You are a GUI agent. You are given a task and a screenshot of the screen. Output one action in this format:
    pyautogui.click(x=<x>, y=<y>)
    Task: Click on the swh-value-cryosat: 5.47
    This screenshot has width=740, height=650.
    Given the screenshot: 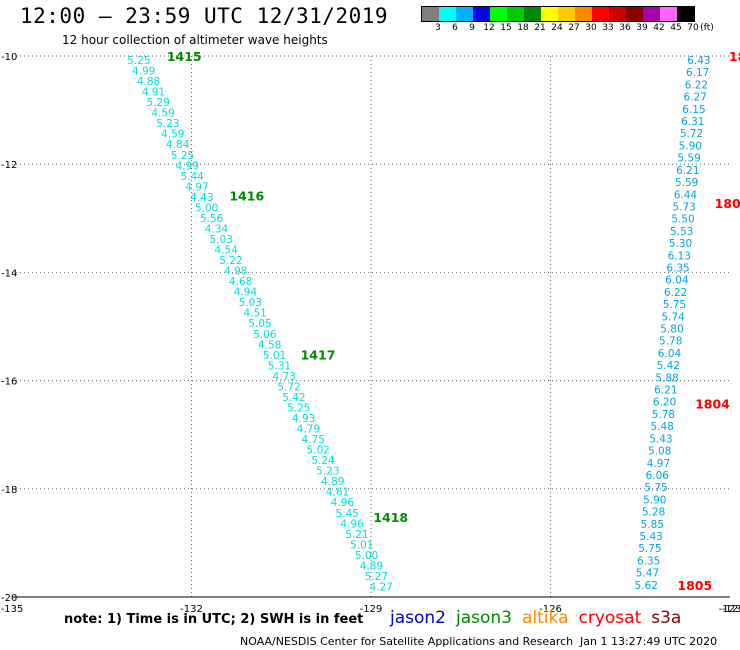 What is the action you would take?
    pyautogui.click(x=647, y=574)
    